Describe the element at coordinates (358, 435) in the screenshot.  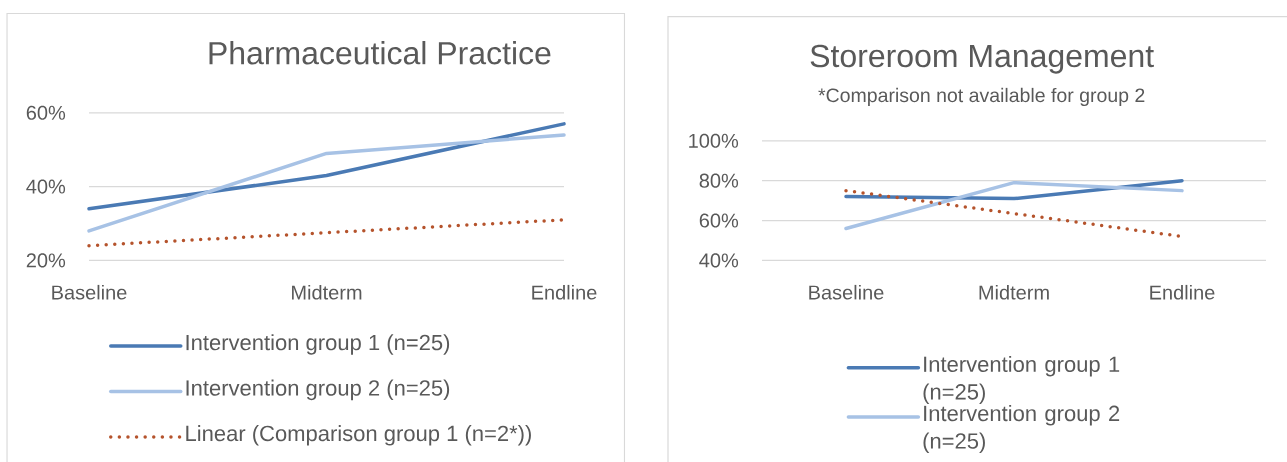
I see `legend-label: Linear (Comparison group 1 (n=2*))` at that location.